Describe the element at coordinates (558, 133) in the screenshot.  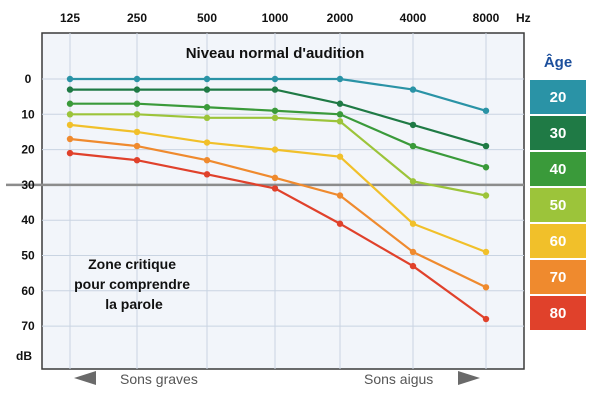
I see `legend-item-30: 30` at that location.